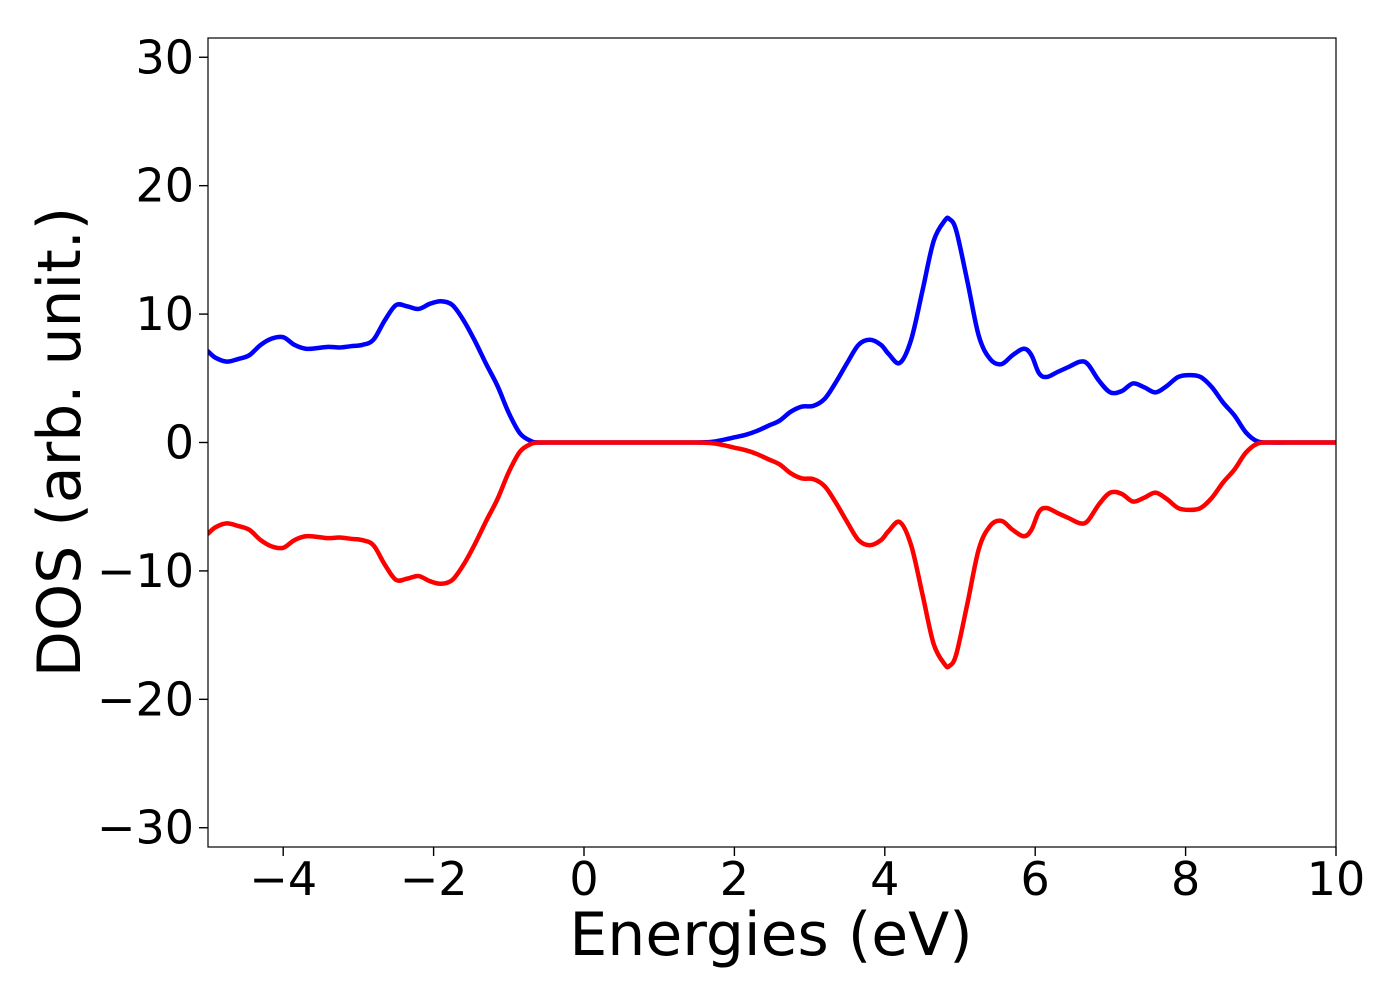 The image size is (1400, 1000). What do you see at coordinates (60, 442) in the screenshot?
I see `y-axis-label: DOS (arb. unit.)` at bounding box center [60, 442].